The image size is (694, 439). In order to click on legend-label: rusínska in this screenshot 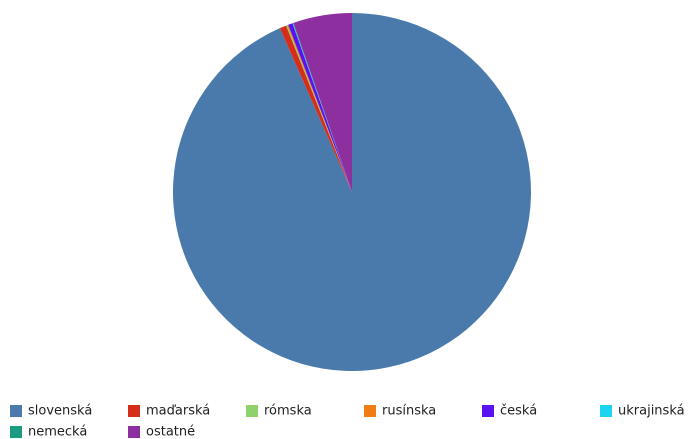, I will do `click(409, 411)`.